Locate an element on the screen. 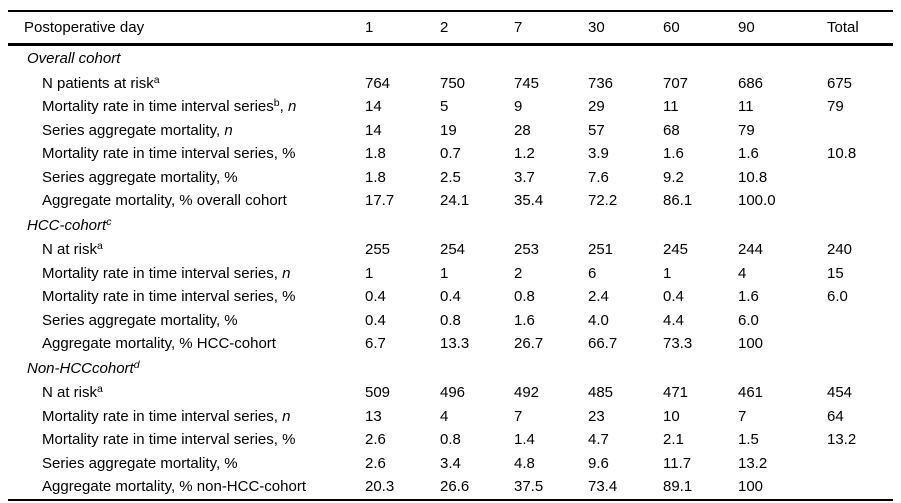 Image resolution: width=901 pixels, height=503 pixels. data-cell: 28 is located at coordinates (522, 130).